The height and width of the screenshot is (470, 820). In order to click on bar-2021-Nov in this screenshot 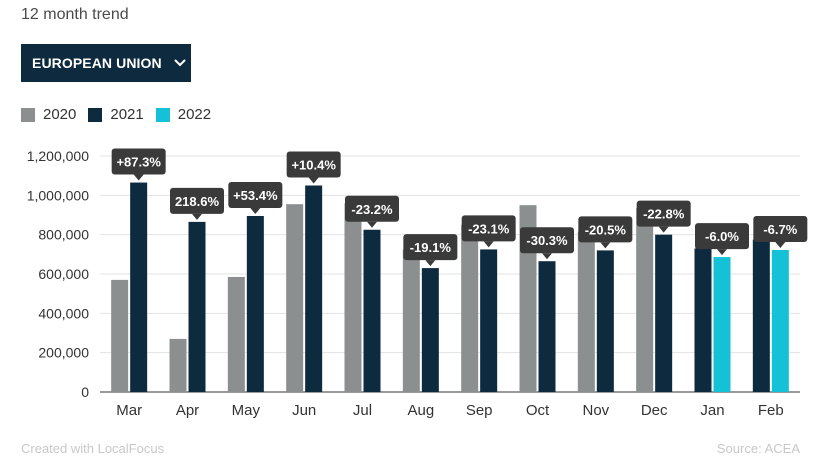, I will do `click(605, 321)`.